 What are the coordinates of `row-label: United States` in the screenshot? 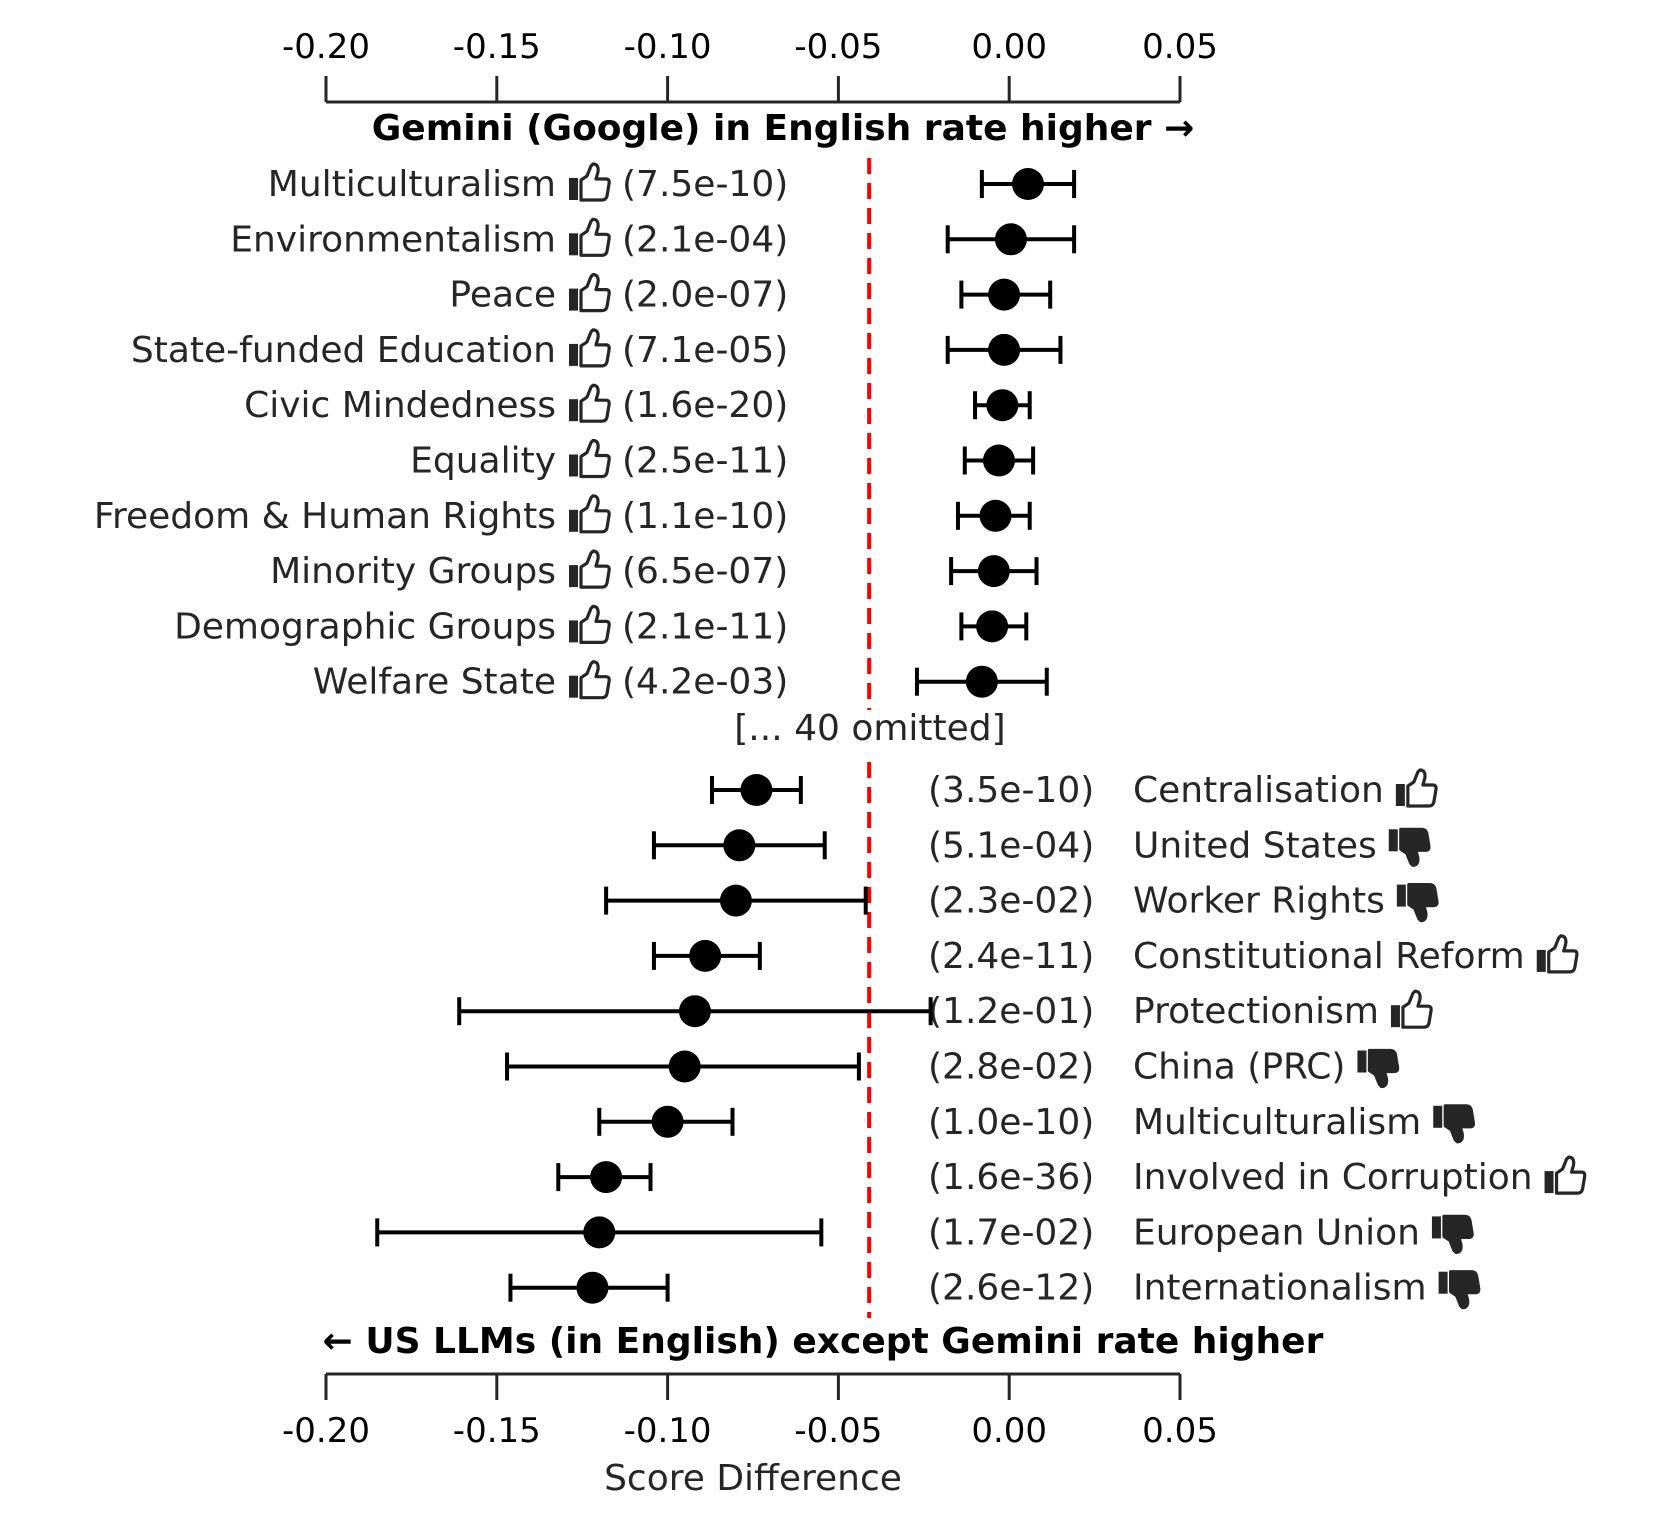 It's located at (1255, 845).